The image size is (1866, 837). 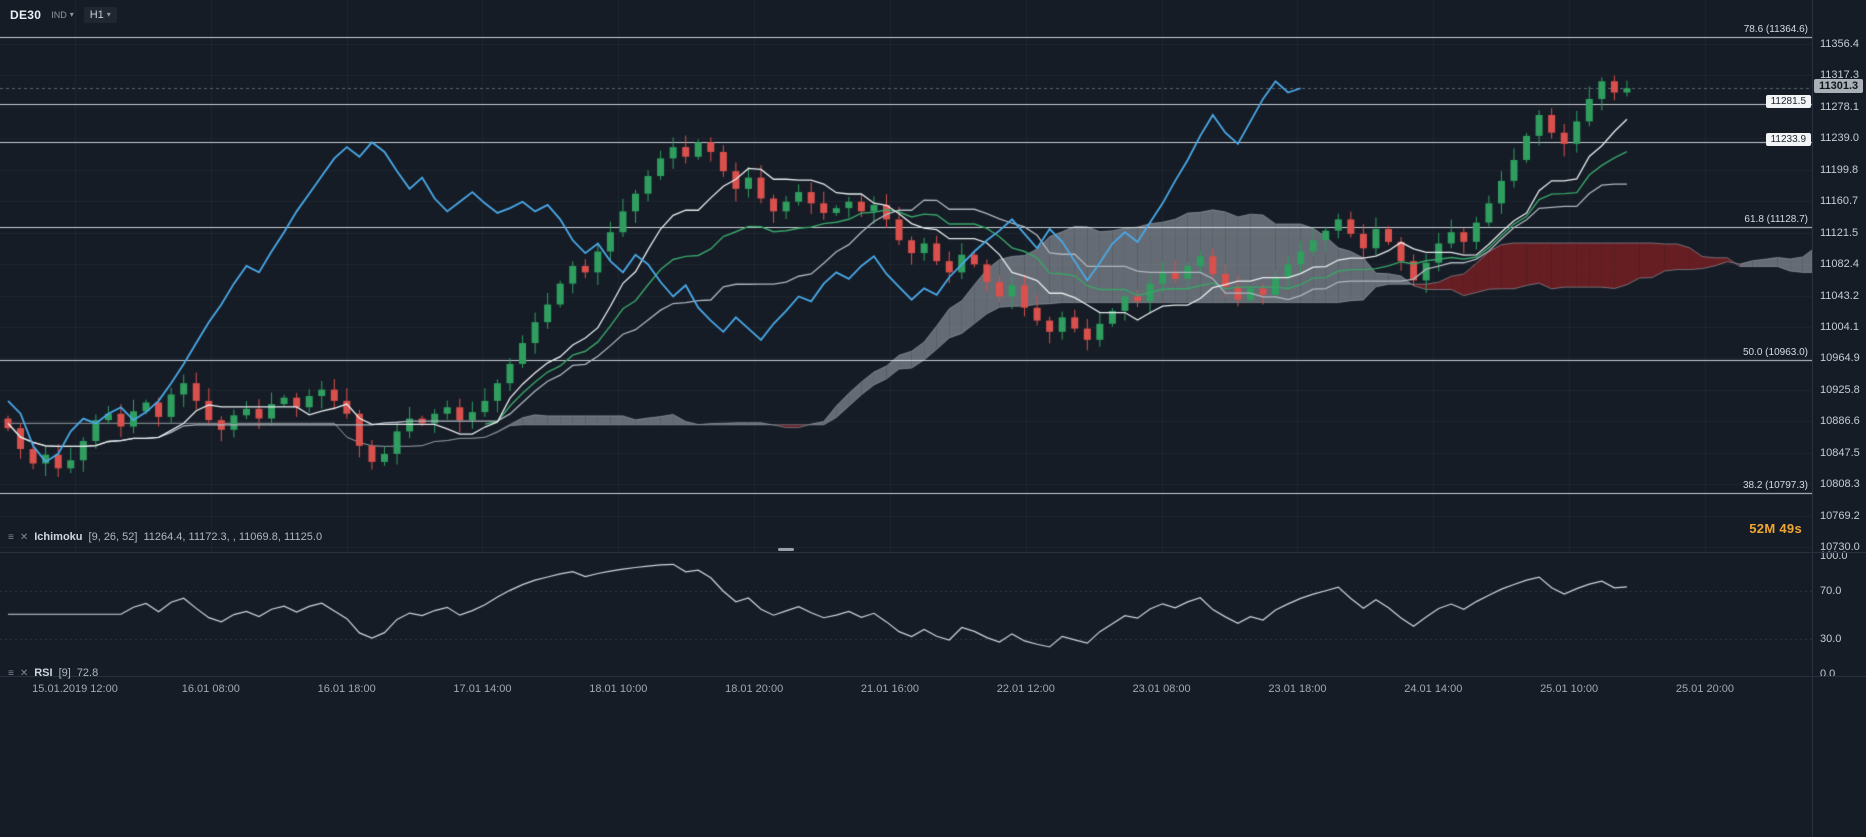 I want to click on rsi-chart-canvas, so click(x=906, y=615).